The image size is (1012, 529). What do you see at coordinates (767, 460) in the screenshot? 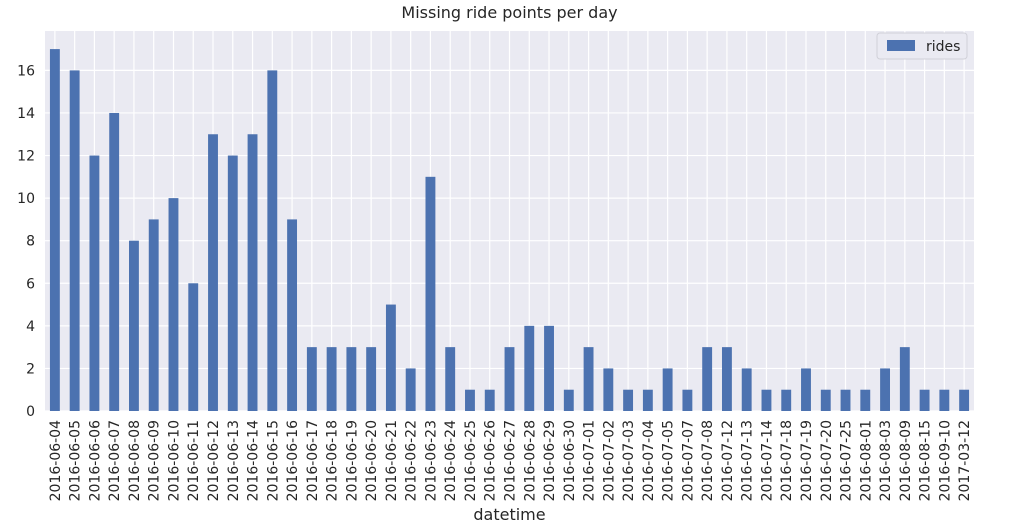
I see `x-tick-label: 2016-07-14` at bounding box center [767, 460].